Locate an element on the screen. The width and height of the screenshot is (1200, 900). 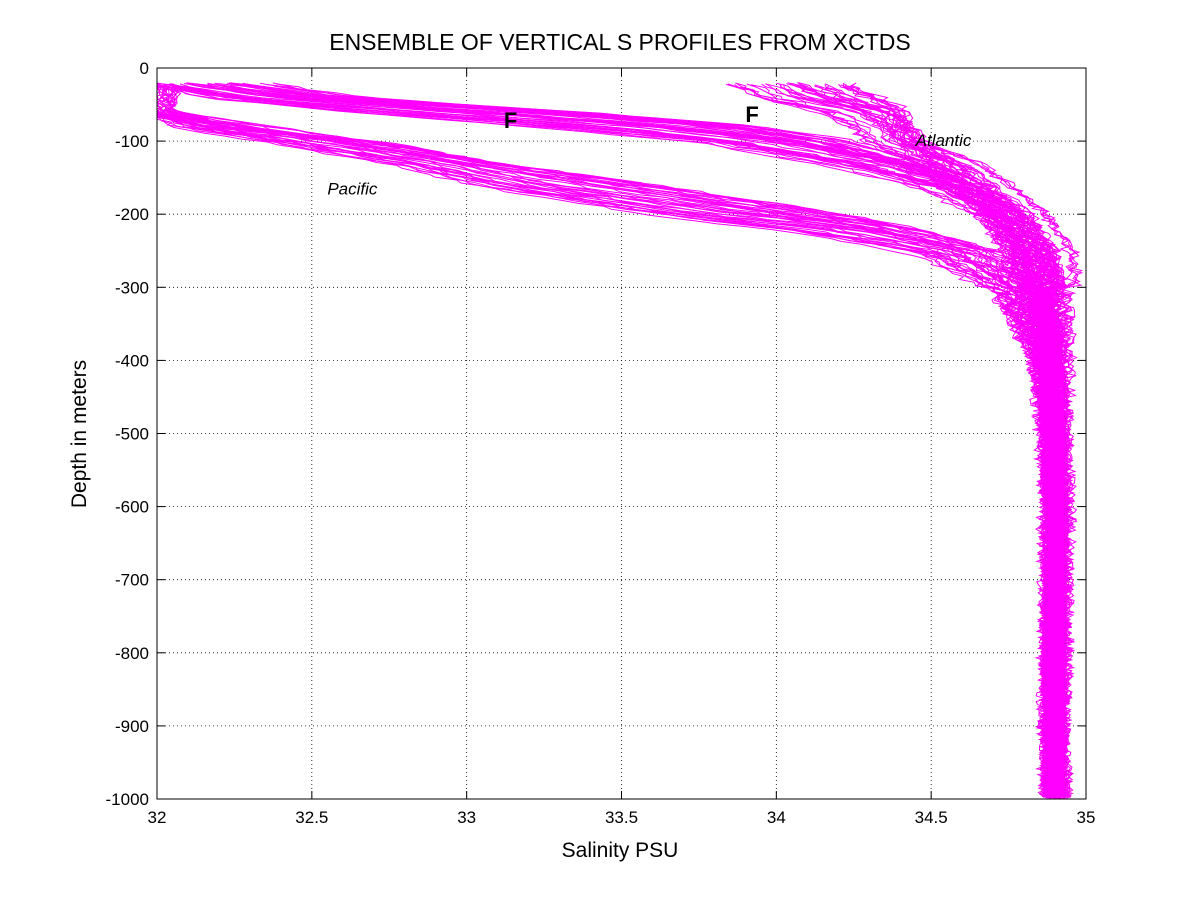
x-tick-label: 35 is located at coordinates (1086, 817).